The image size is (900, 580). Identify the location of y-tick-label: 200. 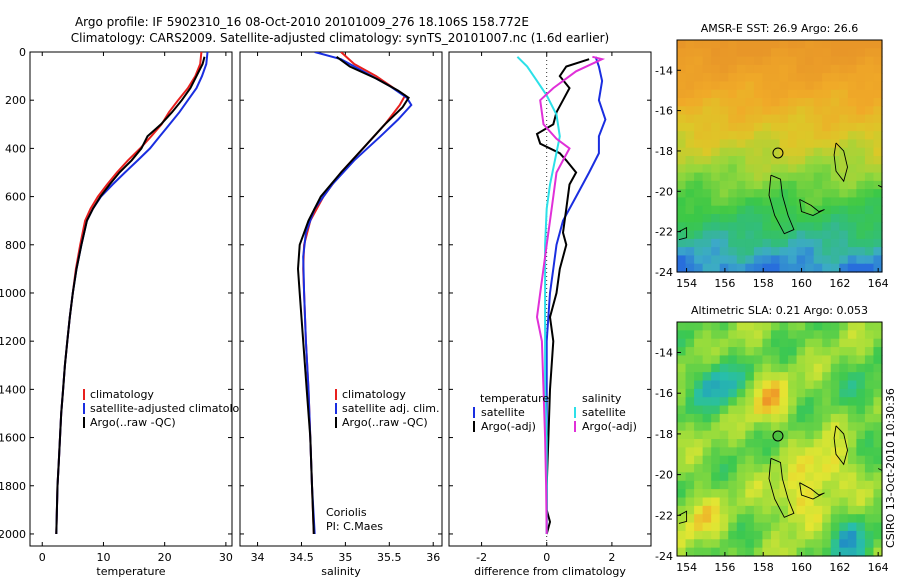
(15, 100).